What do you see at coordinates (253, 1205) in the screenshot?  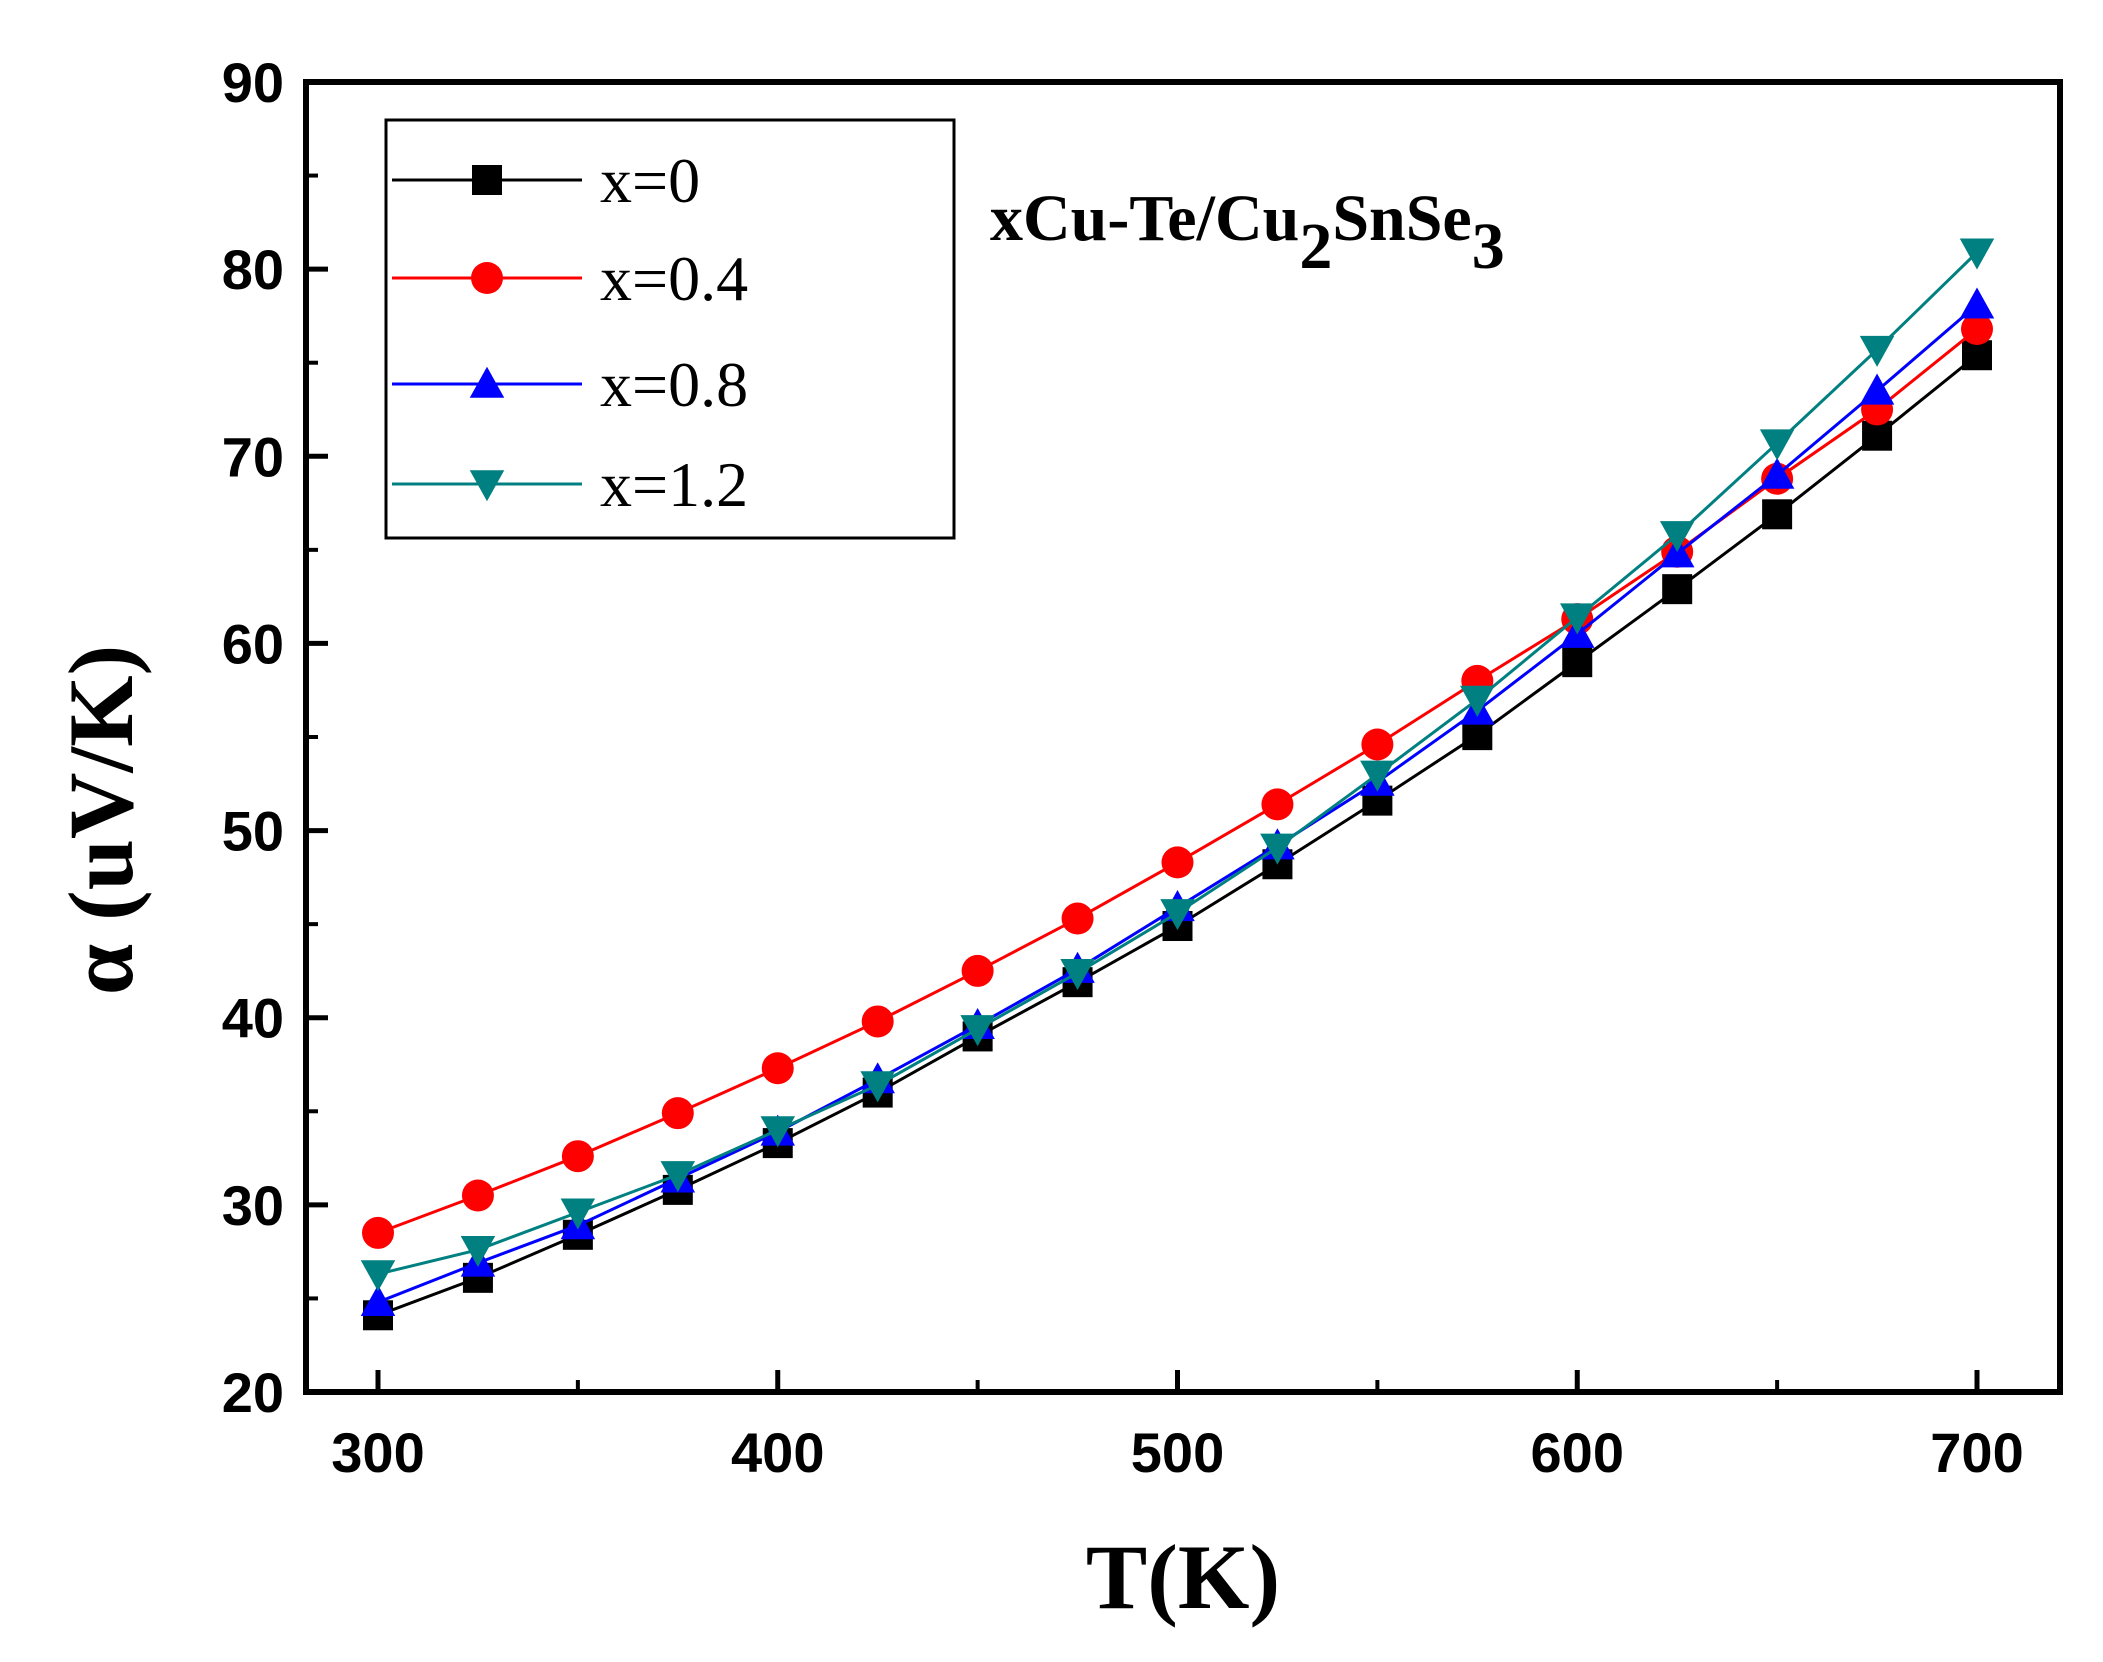 I see `y-tick-label: 30` at bounding box center [253, 1205].